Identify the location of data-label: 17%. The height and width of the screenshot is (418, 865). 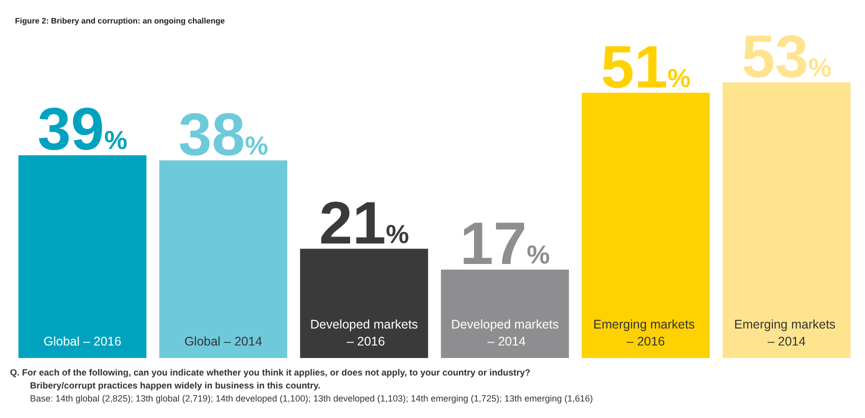
(505, 244).